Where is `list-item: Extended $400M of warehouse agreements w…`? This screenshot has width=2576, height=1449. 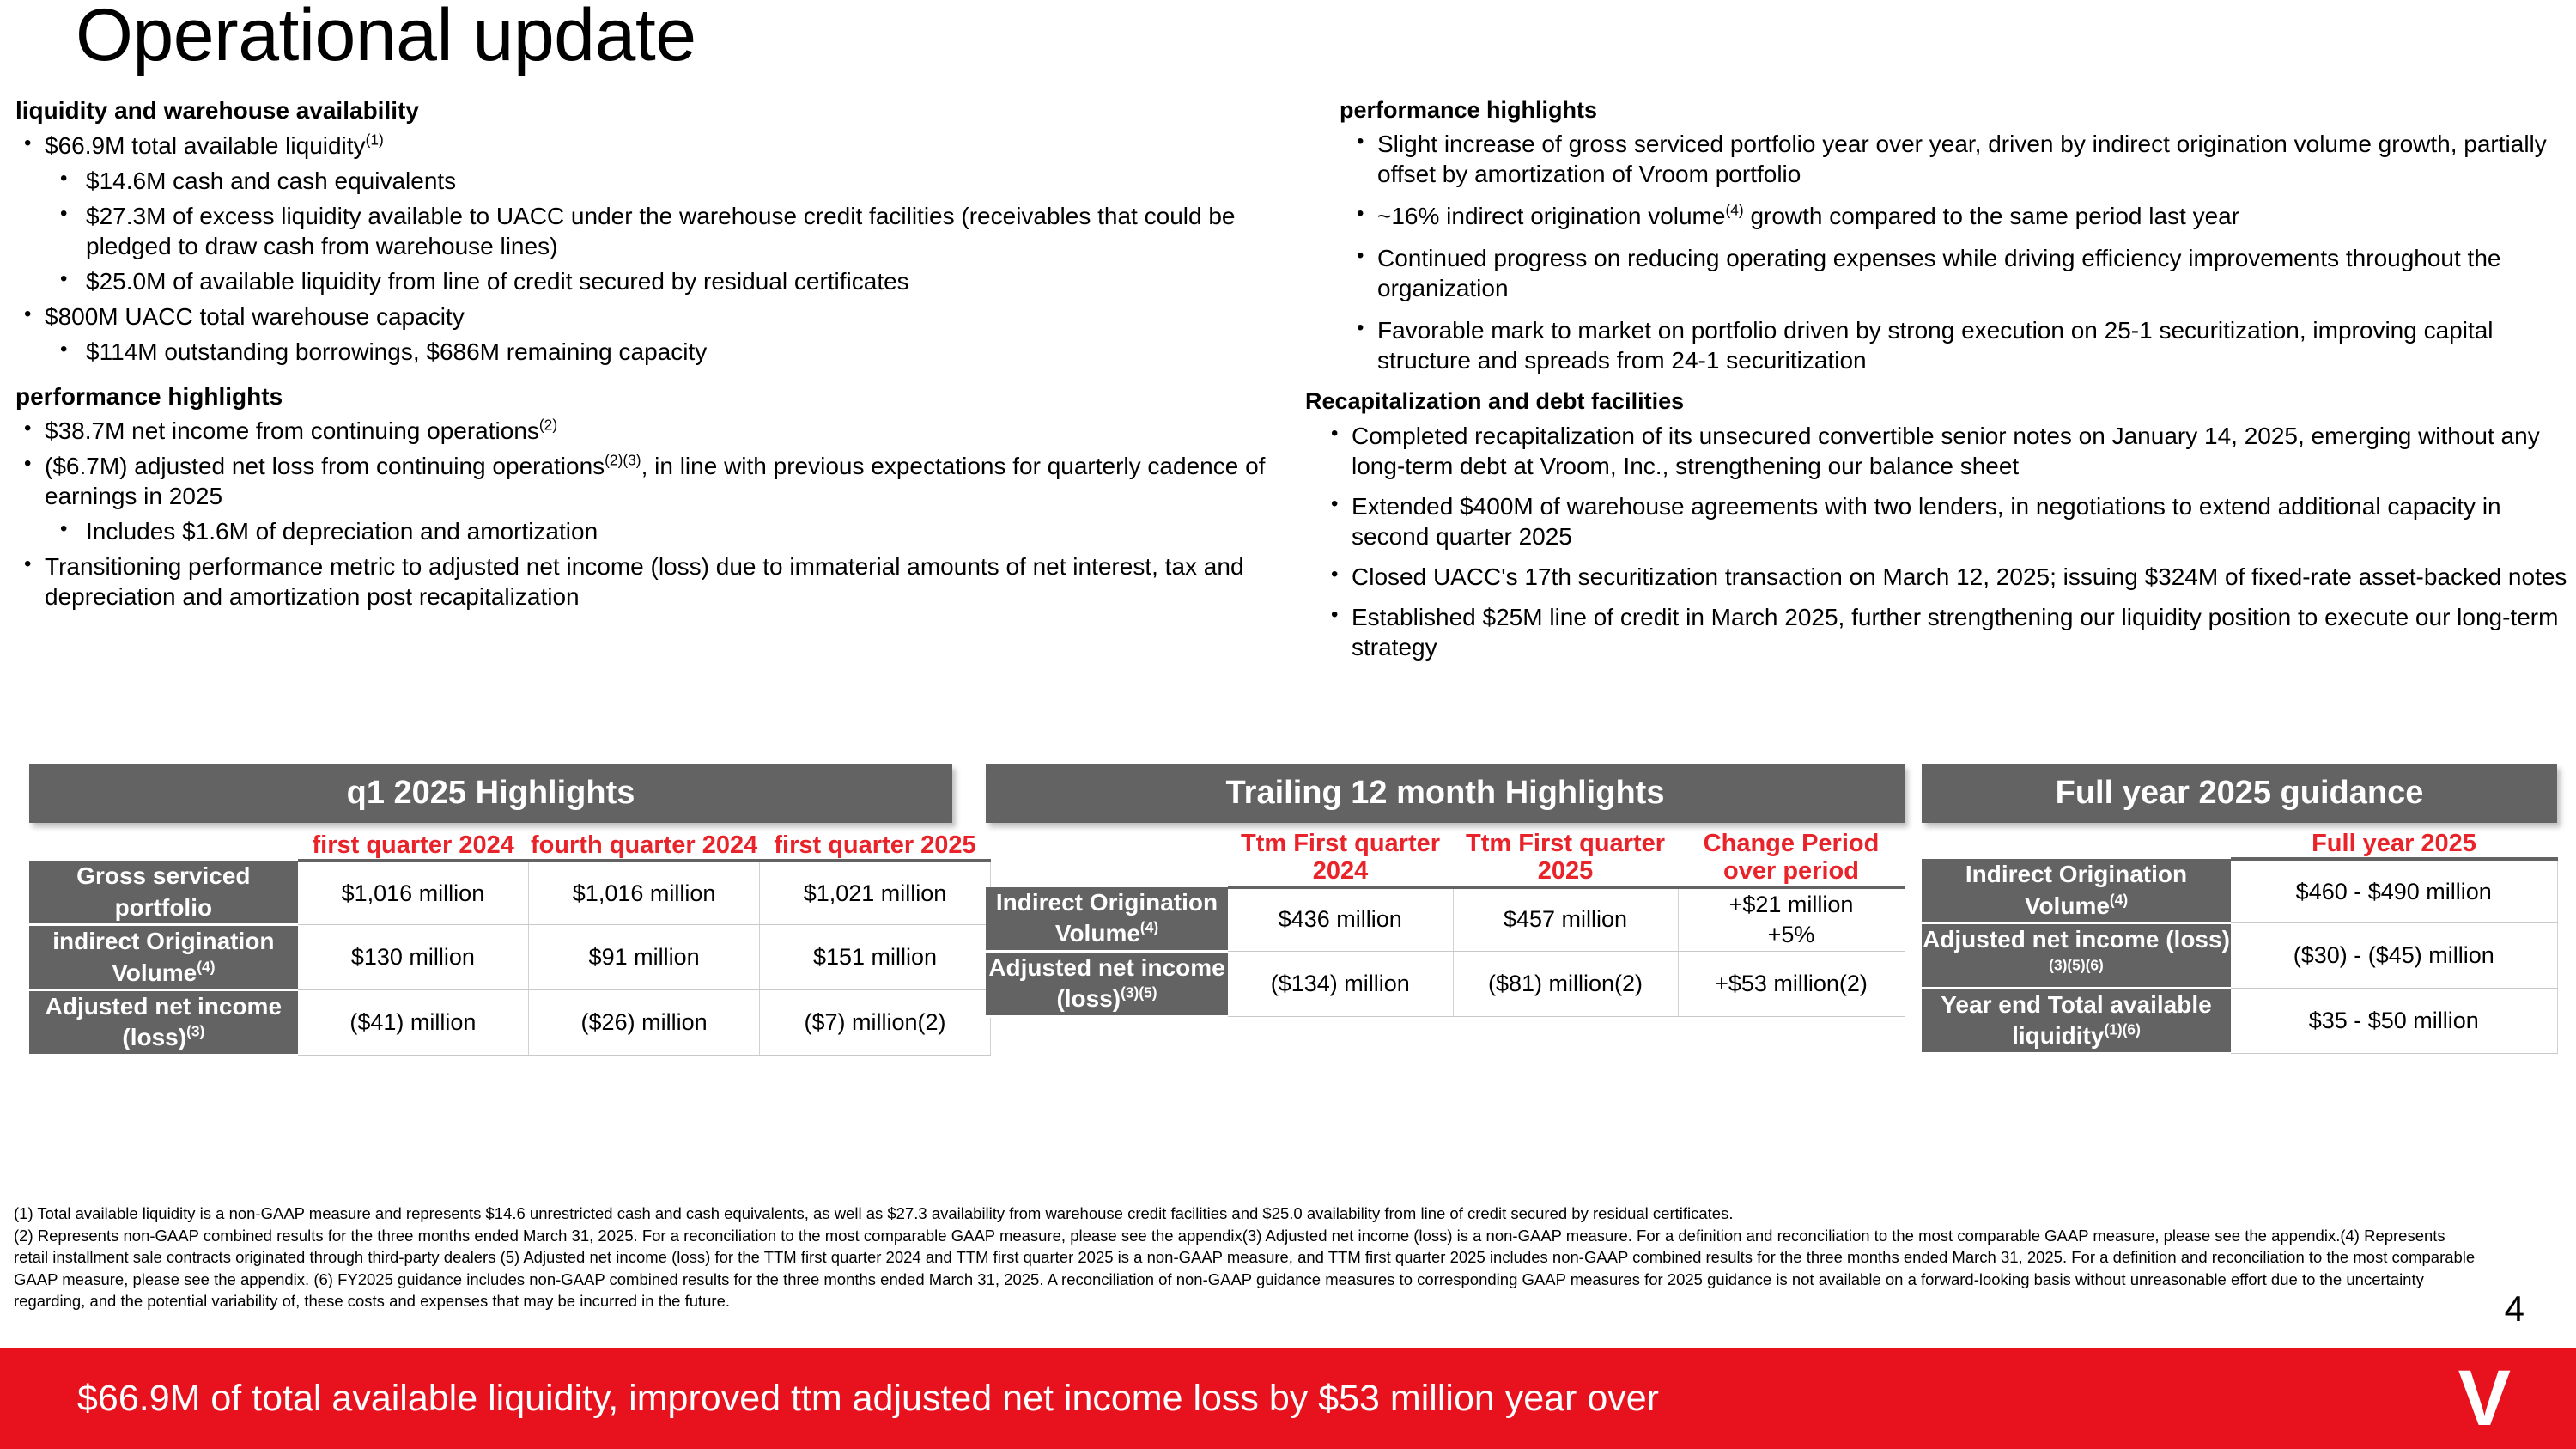
list-item: Extended $400M of warehouse agreements w… is located at coordinates (1945, 521).